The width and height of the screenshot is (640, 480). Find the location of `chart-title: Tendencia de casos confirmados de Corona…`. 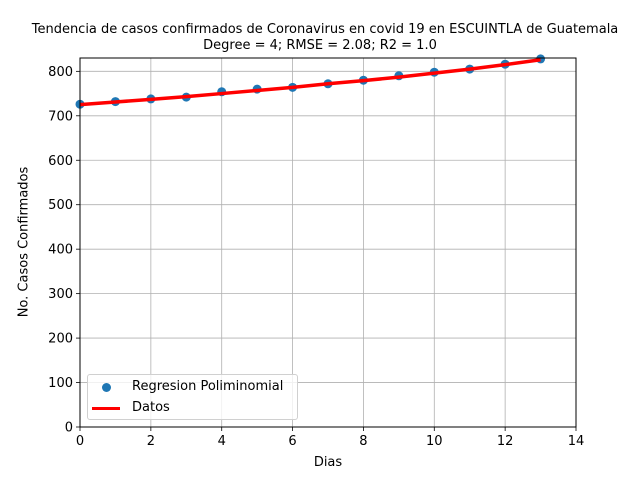

chart-title: Tendencia de casos confirmados de Corona… is located at coordinates (325, 29).